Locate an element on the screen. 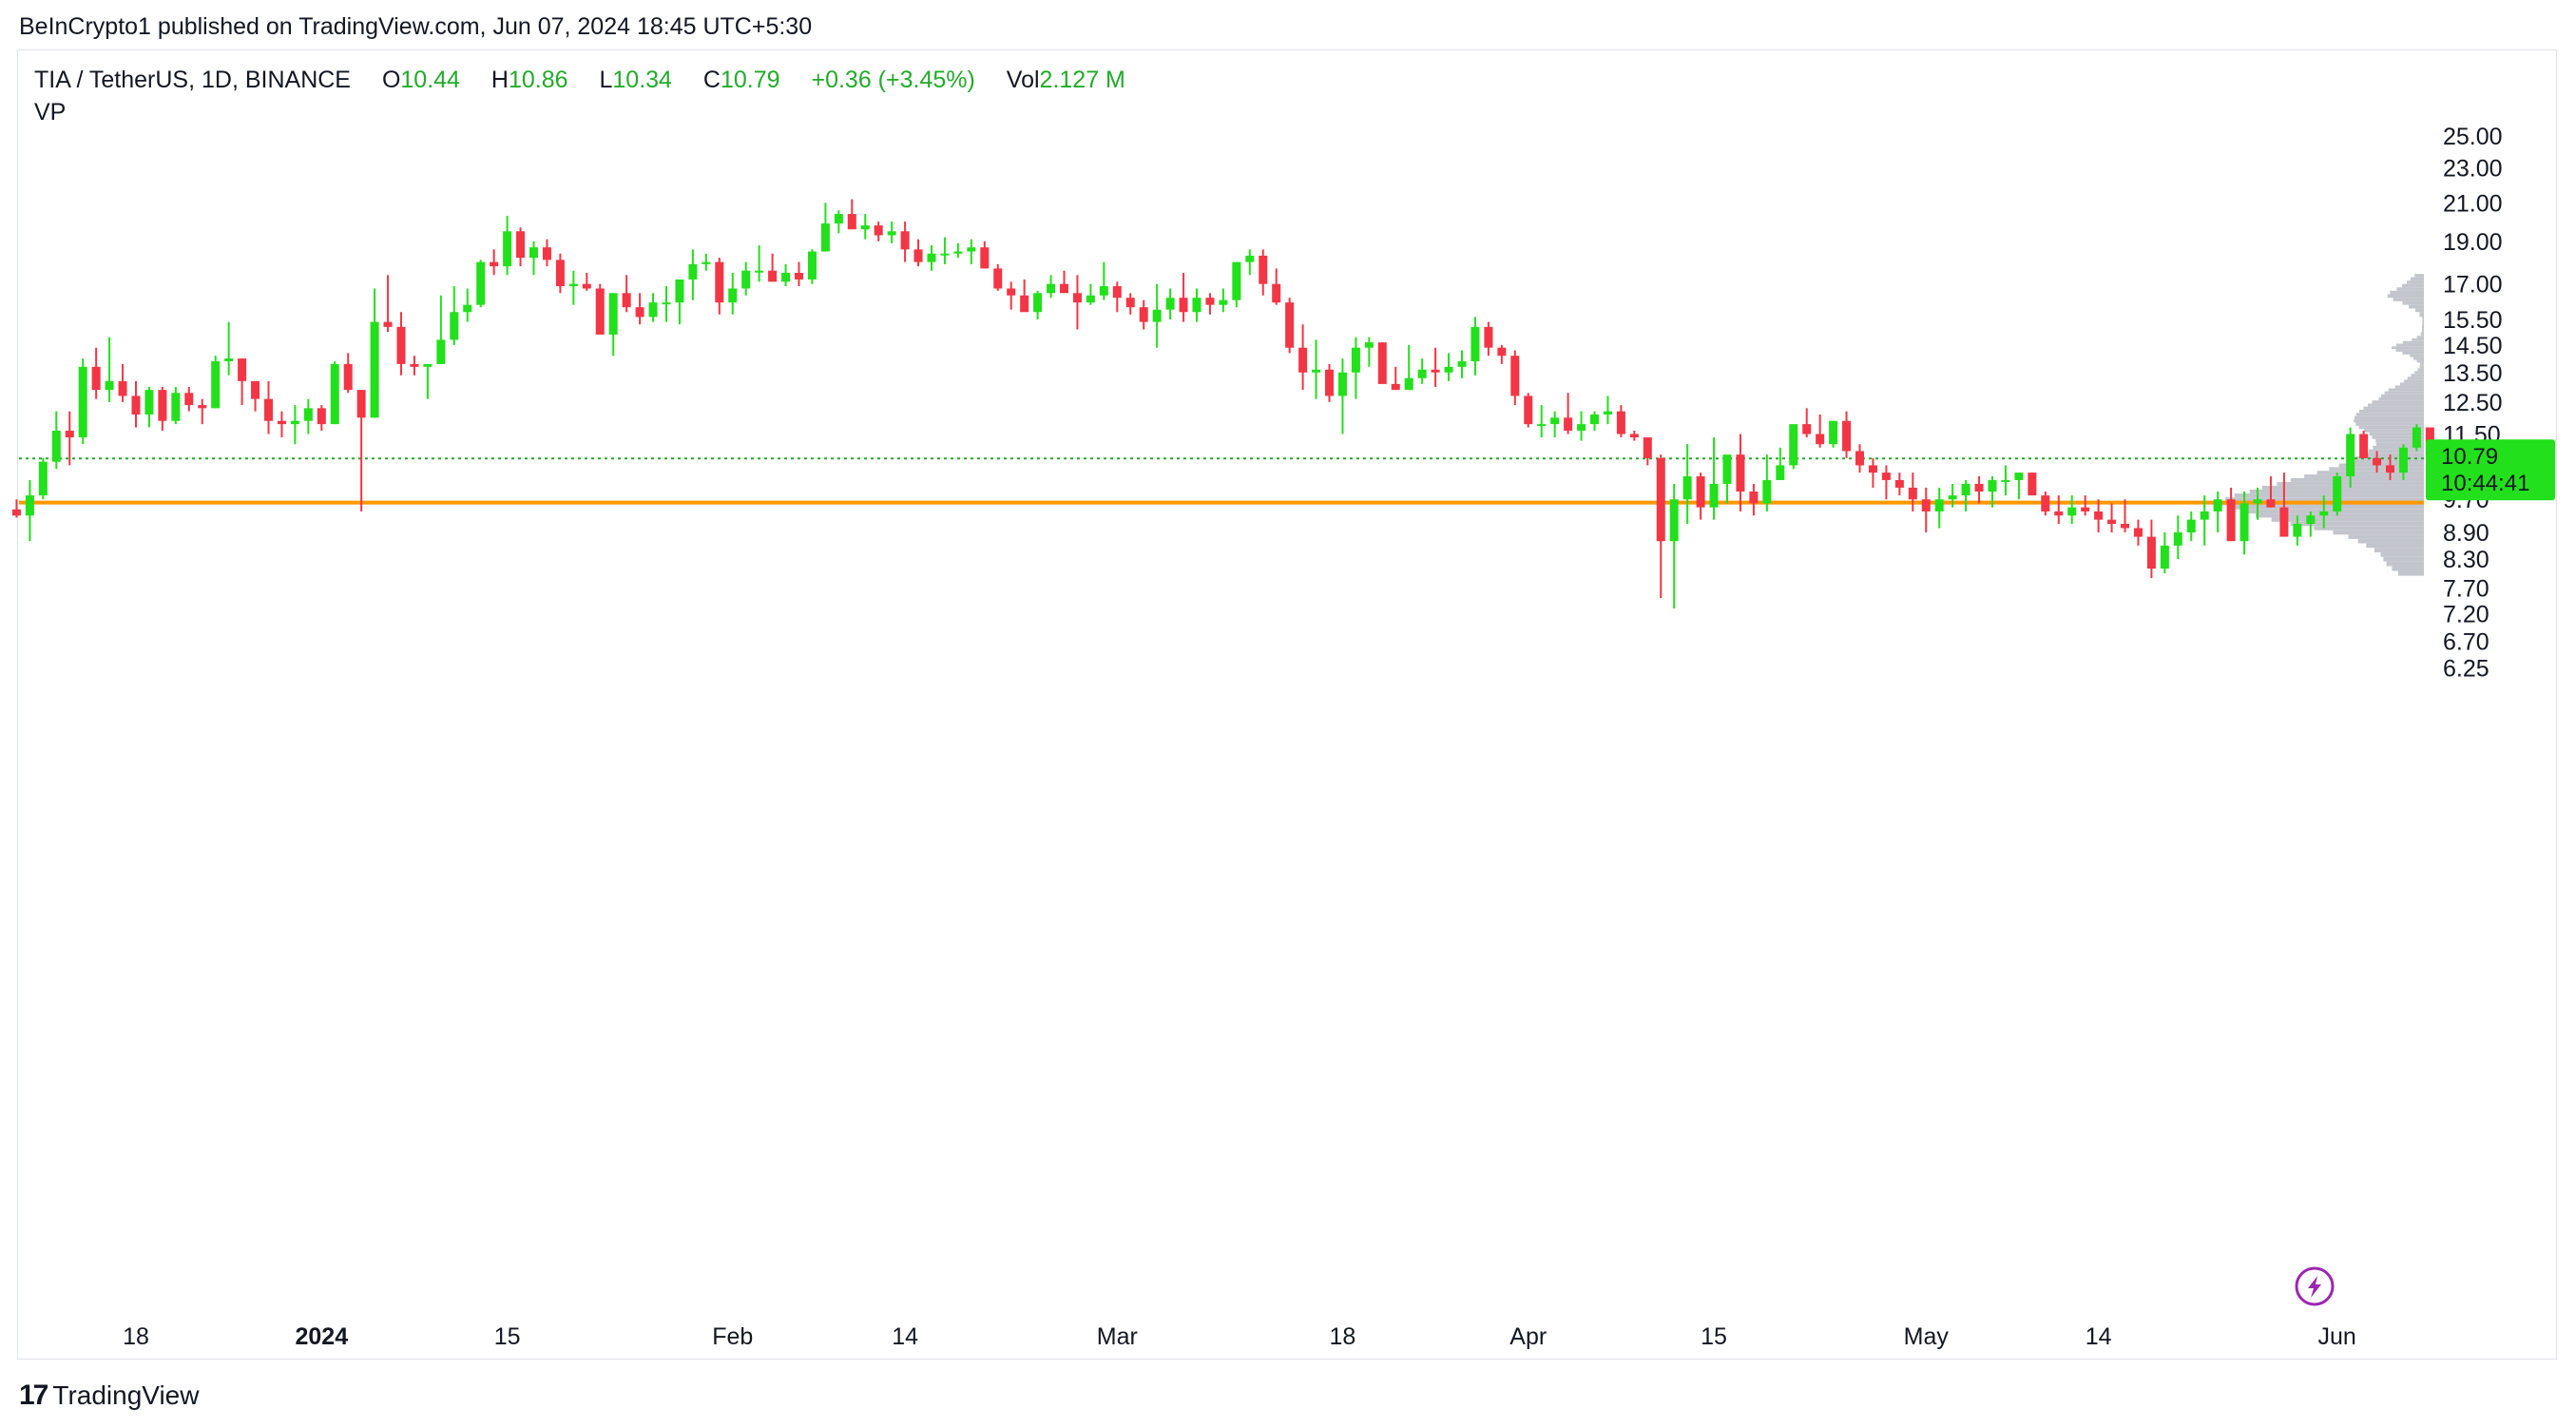 The width and height of the screenshot is (2576, 1428). tradingview-brand: TradingView is located at coordinates (126, 1395).